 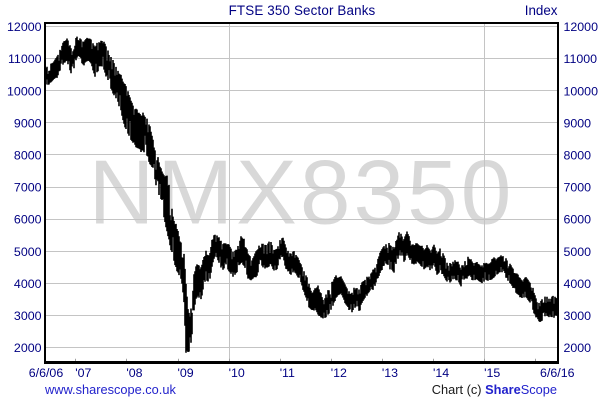 I want to click on svg-text: '15, so click(x=492, y=373).